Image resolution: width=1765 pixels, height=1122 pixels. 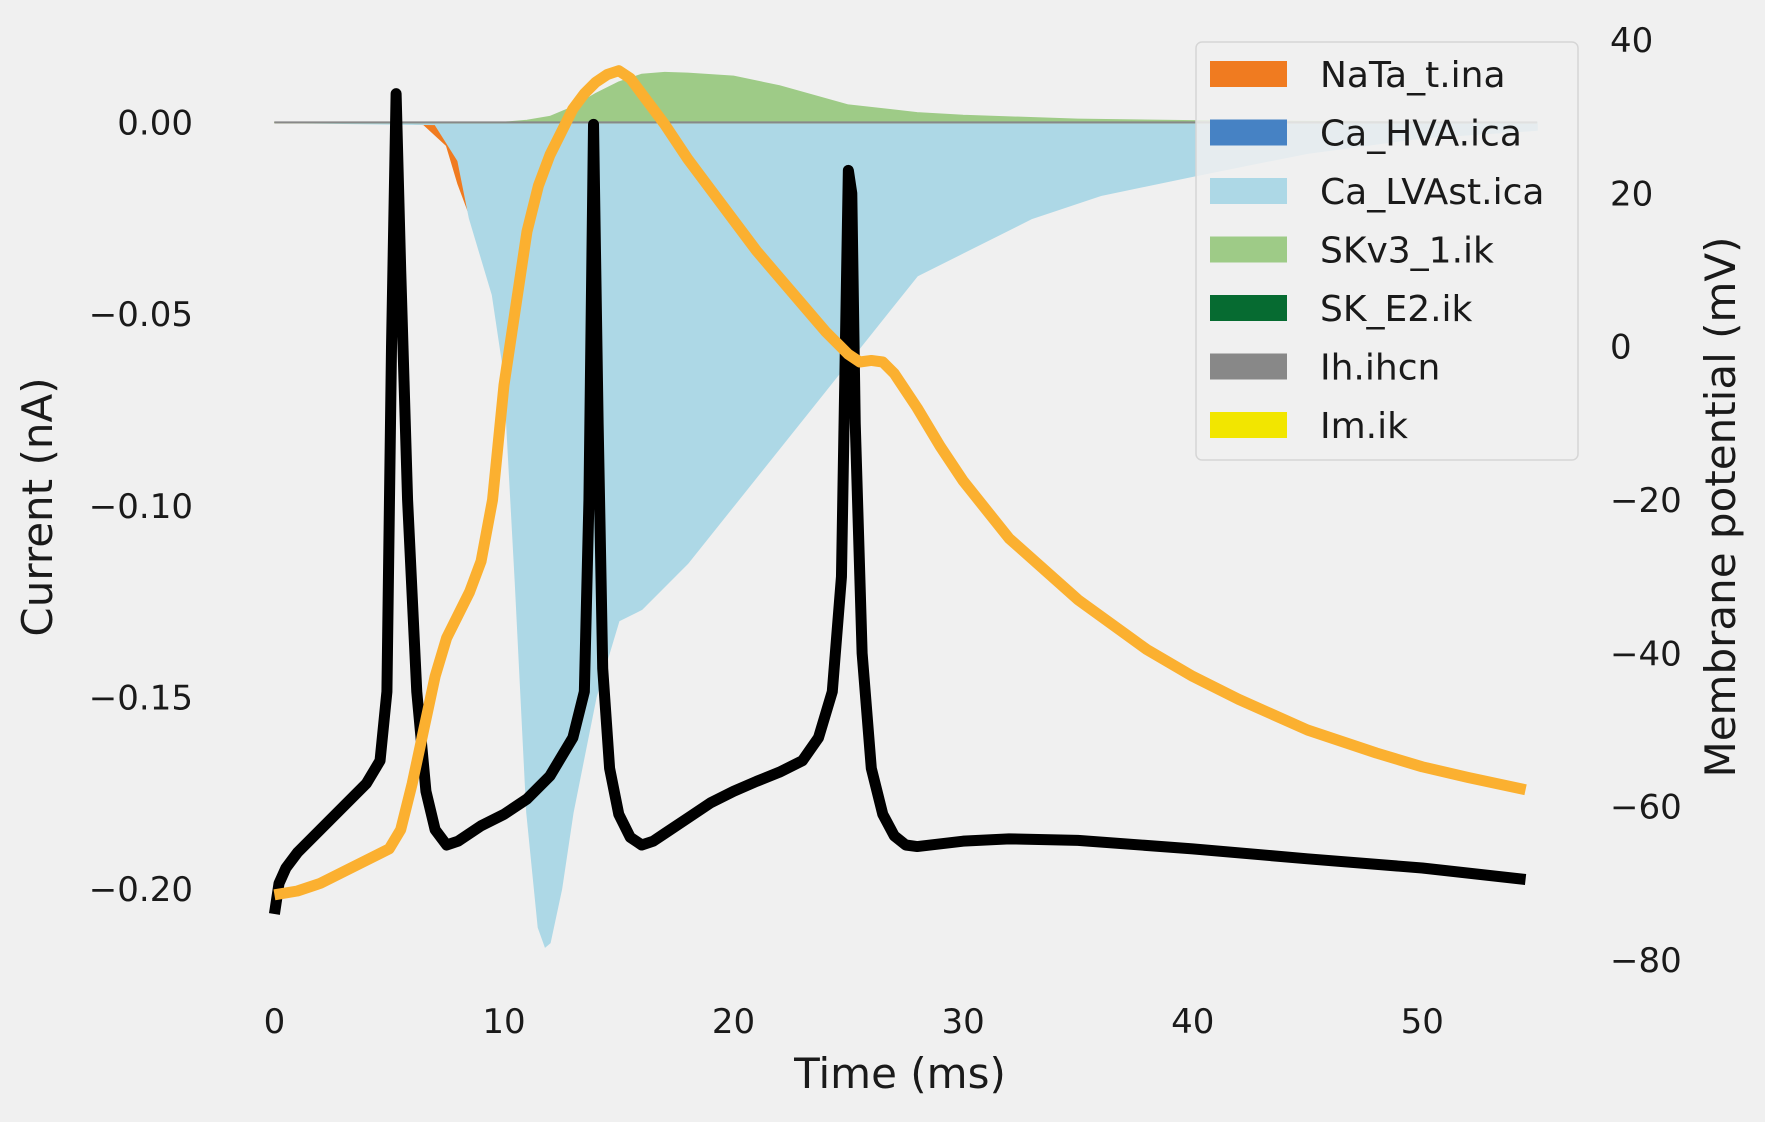 I want to click on x-tick-label: 0, so click(x=275, y=1022).